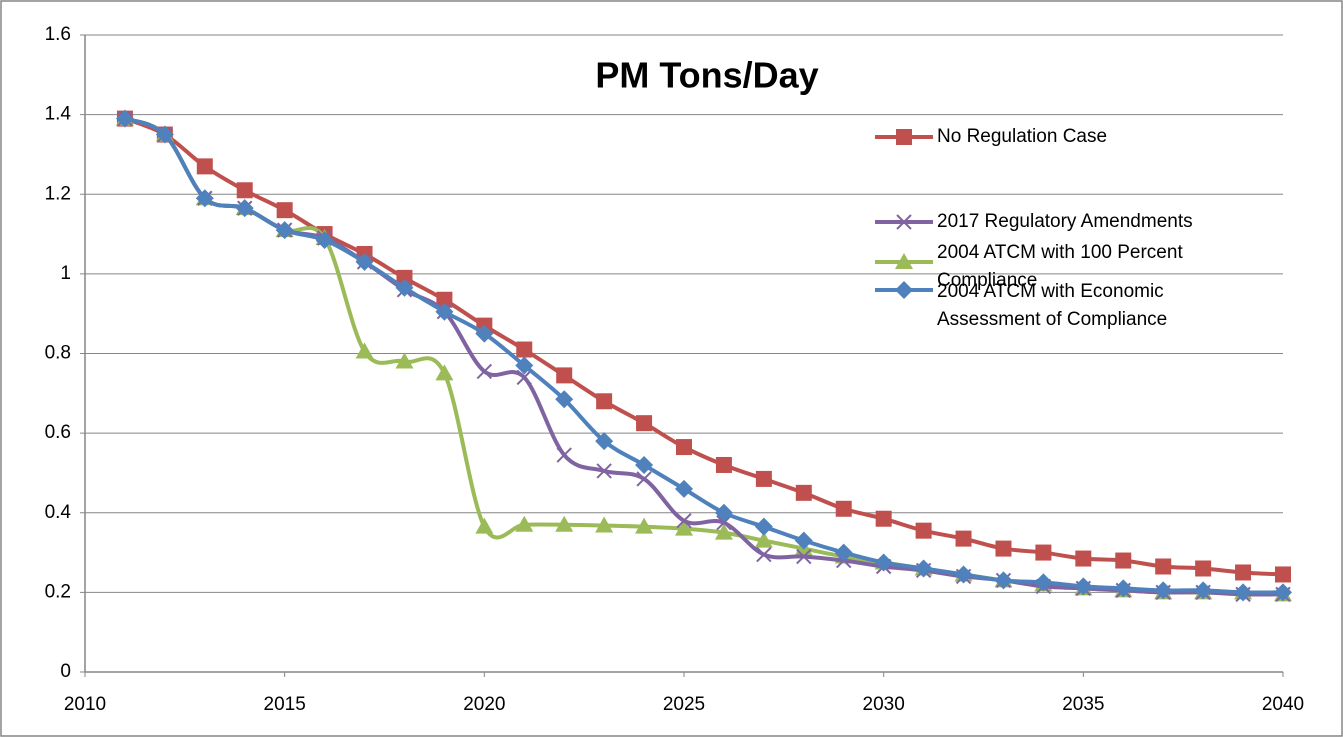 This screenshot has width=1343, height=737. Describe the element at coordinates (58, 512) in the screenshot. I see `y-tick-label: 0.4` at that location.